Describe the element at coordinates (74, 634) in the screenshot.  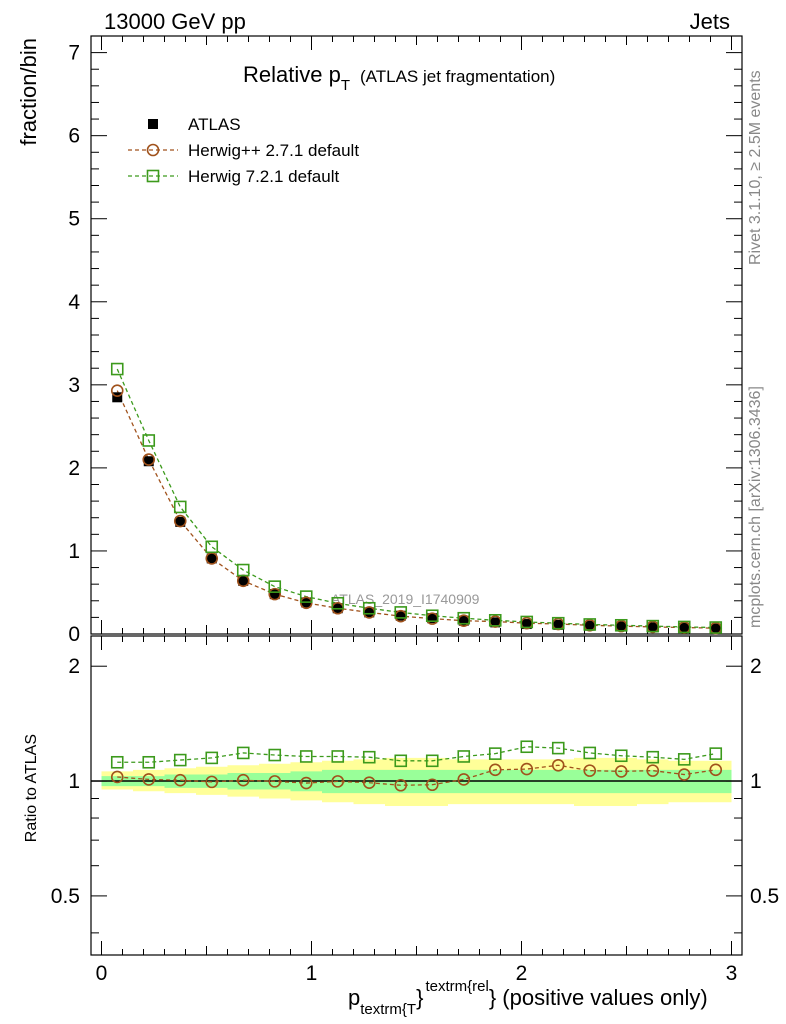
I see `y-tick-label: 0` at that location.